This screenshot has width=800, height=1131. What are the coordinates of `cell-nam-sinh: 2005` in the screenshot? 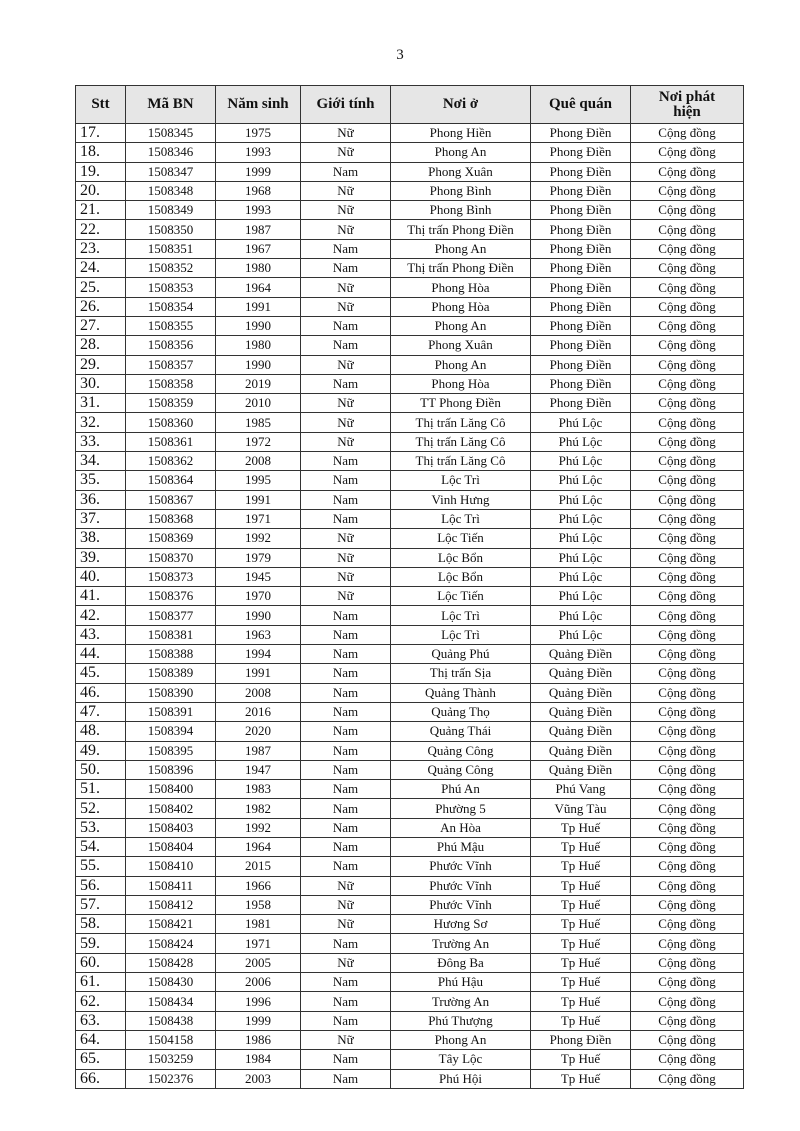 It's located at (258, 963).